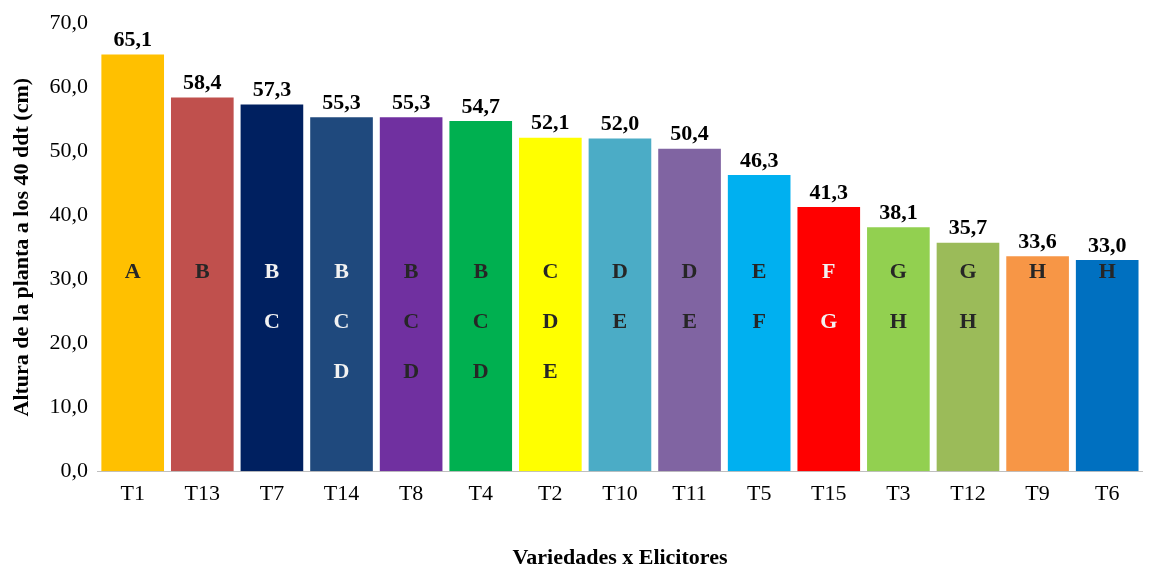  Describe the element at coordinates (1037, 493) in the screenshot. I see `x-tick-label: T9` at that location.